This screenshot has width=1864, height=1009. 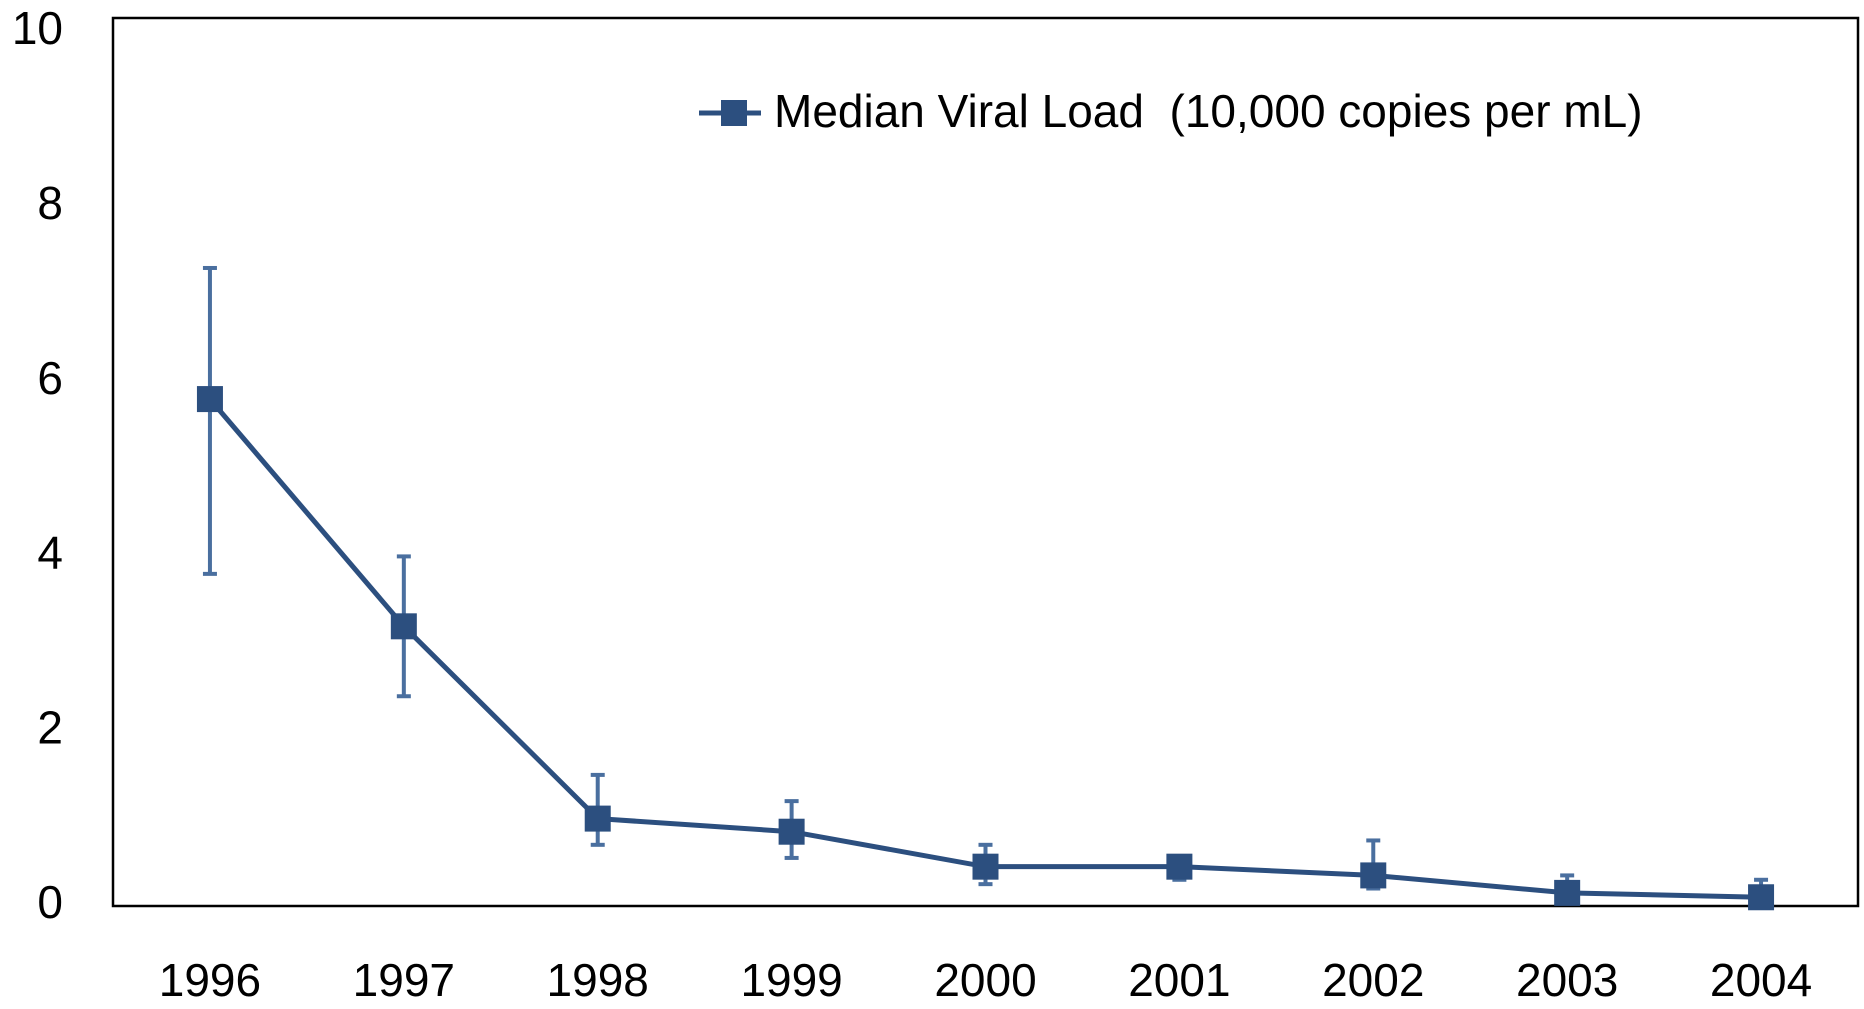 What do you see at coordinates (1179, 980) in the screenshot?
I see `x-tick-label: 2001` at bounding box center [1179, 980].